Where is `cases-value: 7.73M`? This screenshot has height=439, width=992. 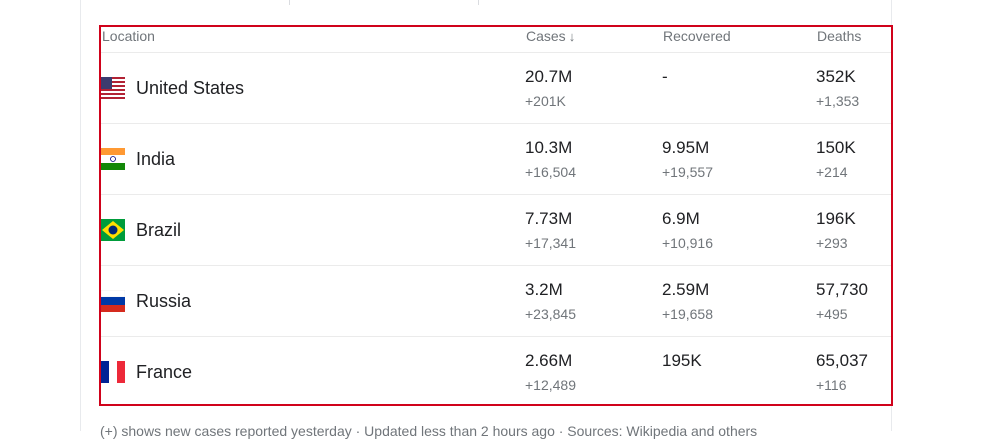 cases-value: 7.73M is located at coordinates (549, 218).